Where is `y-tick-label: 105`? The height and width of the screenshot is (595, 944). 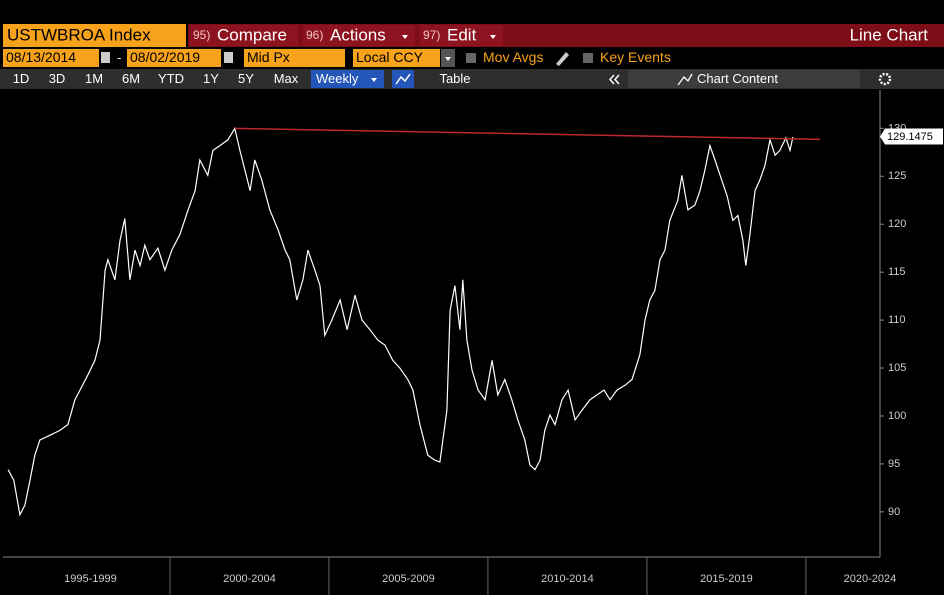 y-tick-label: 105 is located at coordinates (897, 368).